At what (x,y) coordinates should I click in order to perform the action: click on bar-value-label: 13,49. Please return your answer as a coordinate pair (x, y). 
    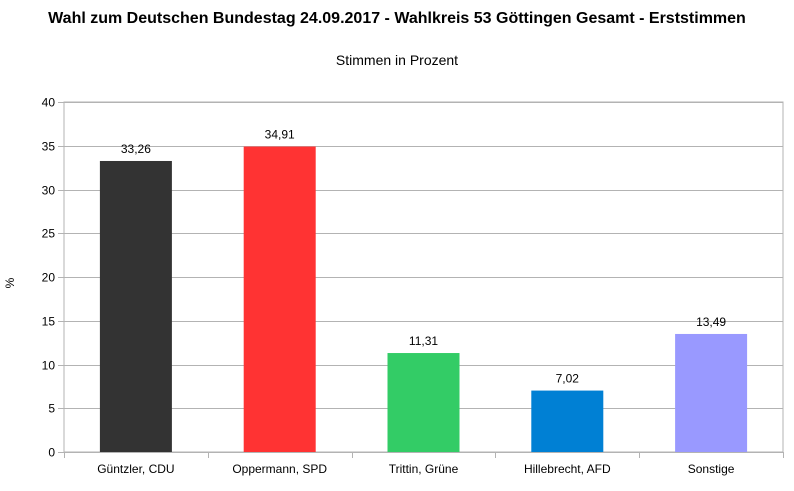
    Looking at the image, I should click on (711, 322).